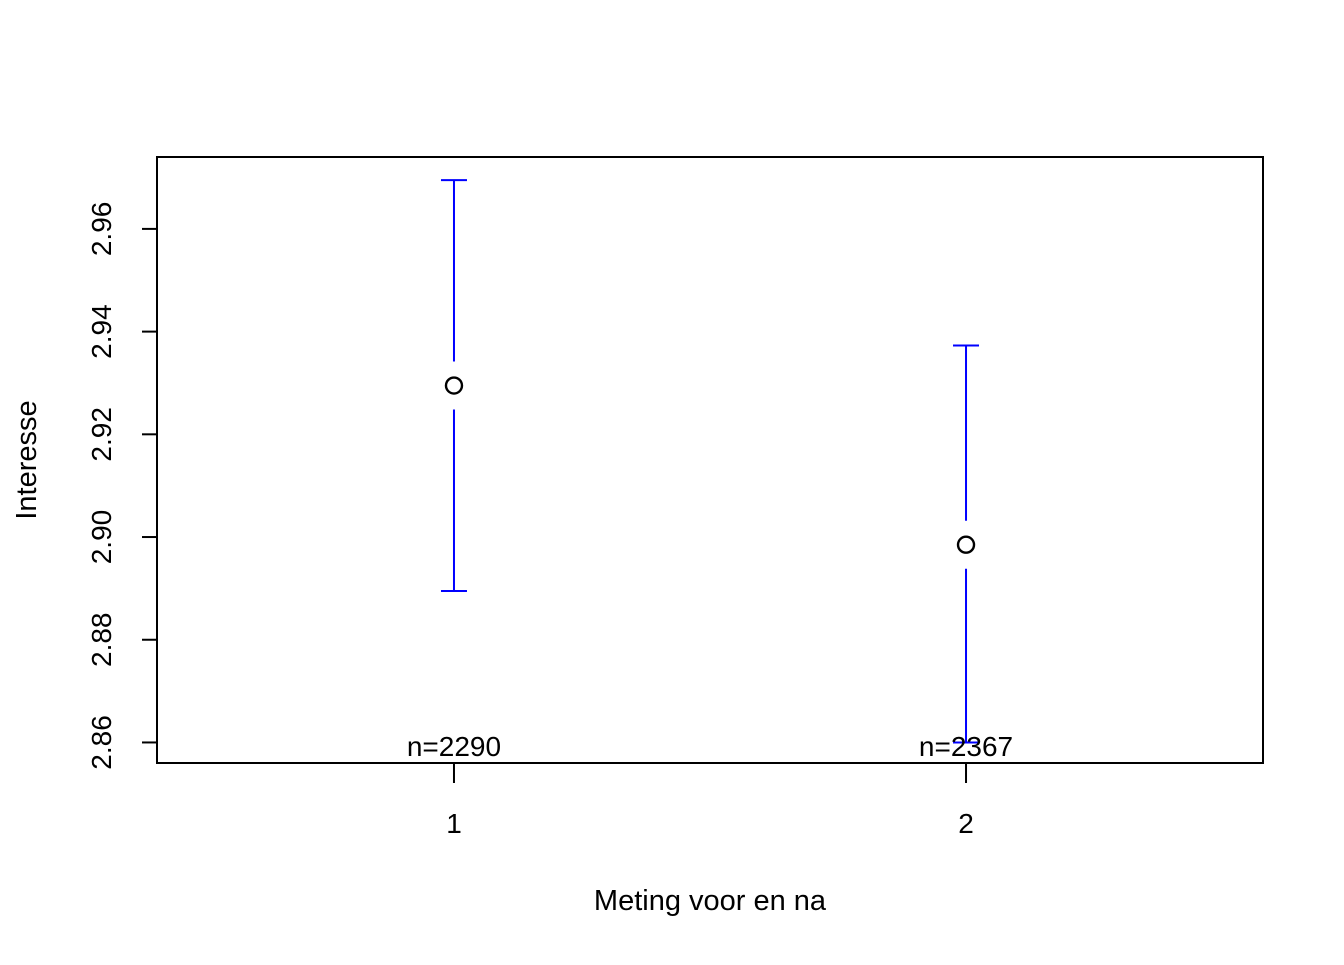 This screenshot has width=1344, height=965. I want to click on x-tick-label: 2, so click(966, 823).